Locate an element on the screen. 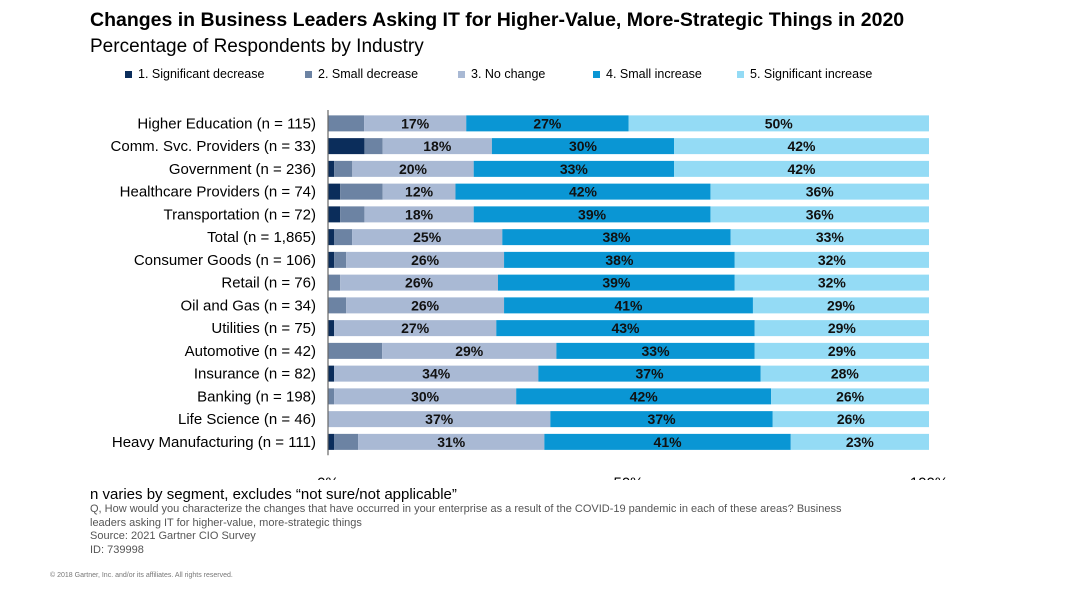 The image size is (1080, 608). data-label: 28% is located at coordinates (845, 374).